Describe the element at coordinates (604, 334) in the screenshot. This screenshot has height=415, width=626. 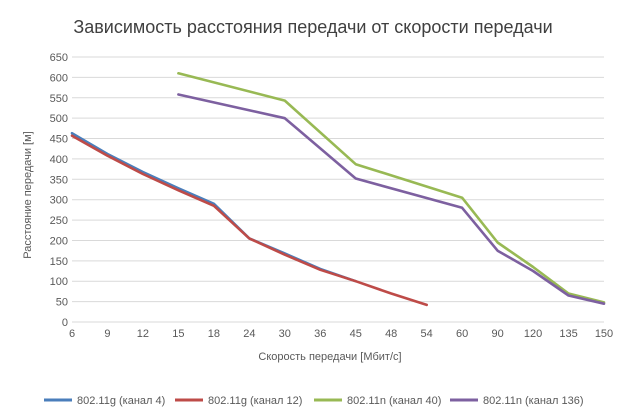
I see `x-tick-label: 150` at that location.